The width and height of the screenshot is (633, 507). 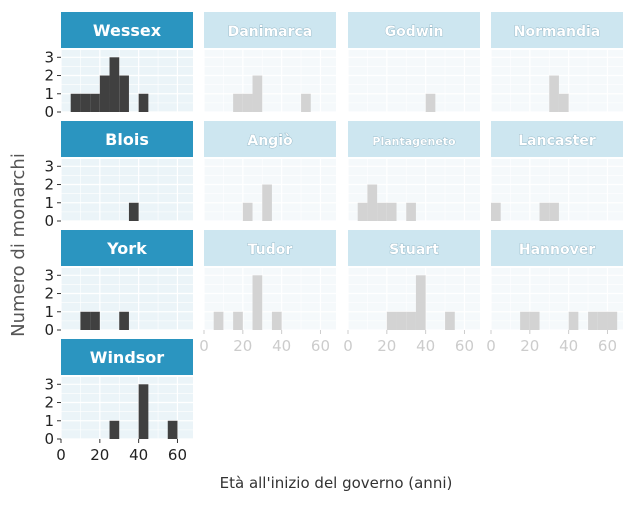 I want to click on facet-strip-blois, so click(x=127, y=139).